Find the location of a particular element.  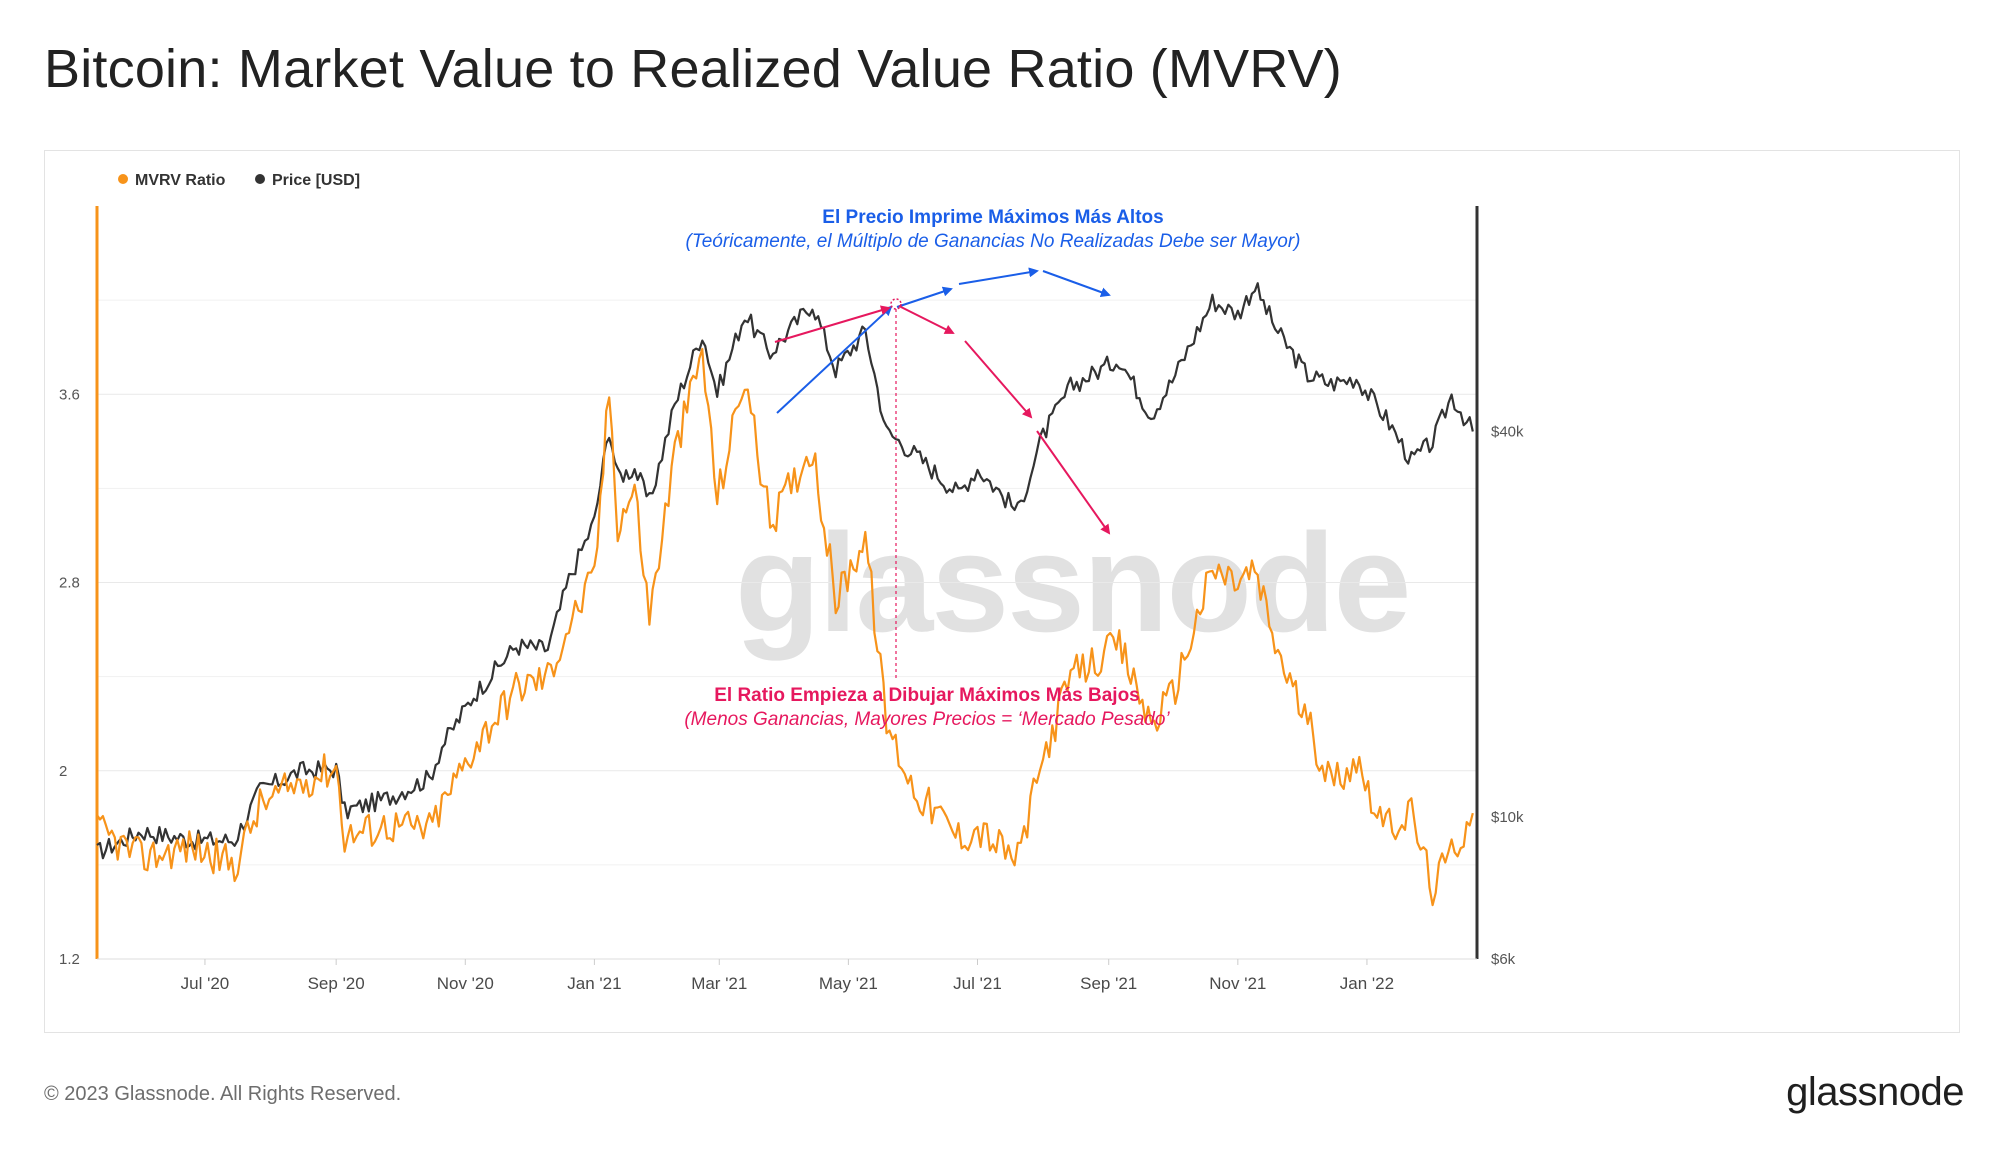

y-axis-right: $6k $10k $40k is located at coordinates (1507, 695).